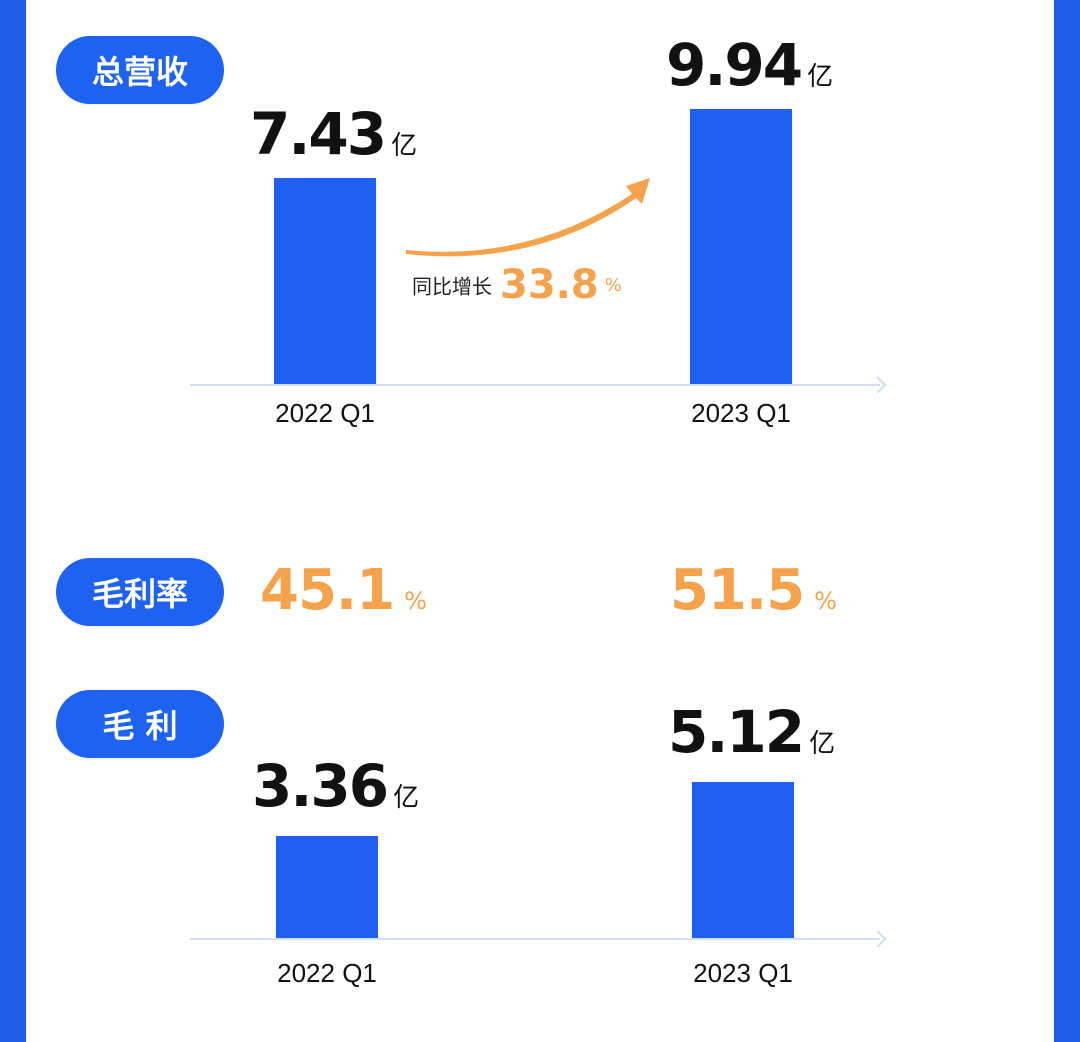 Image resolution: width=1080 pixels, height=1042 pixels. What do you see at coordinates (327, 886) in the screenshot?
I see `gross-profit-bar-2022` at bounding box center [327, 886].